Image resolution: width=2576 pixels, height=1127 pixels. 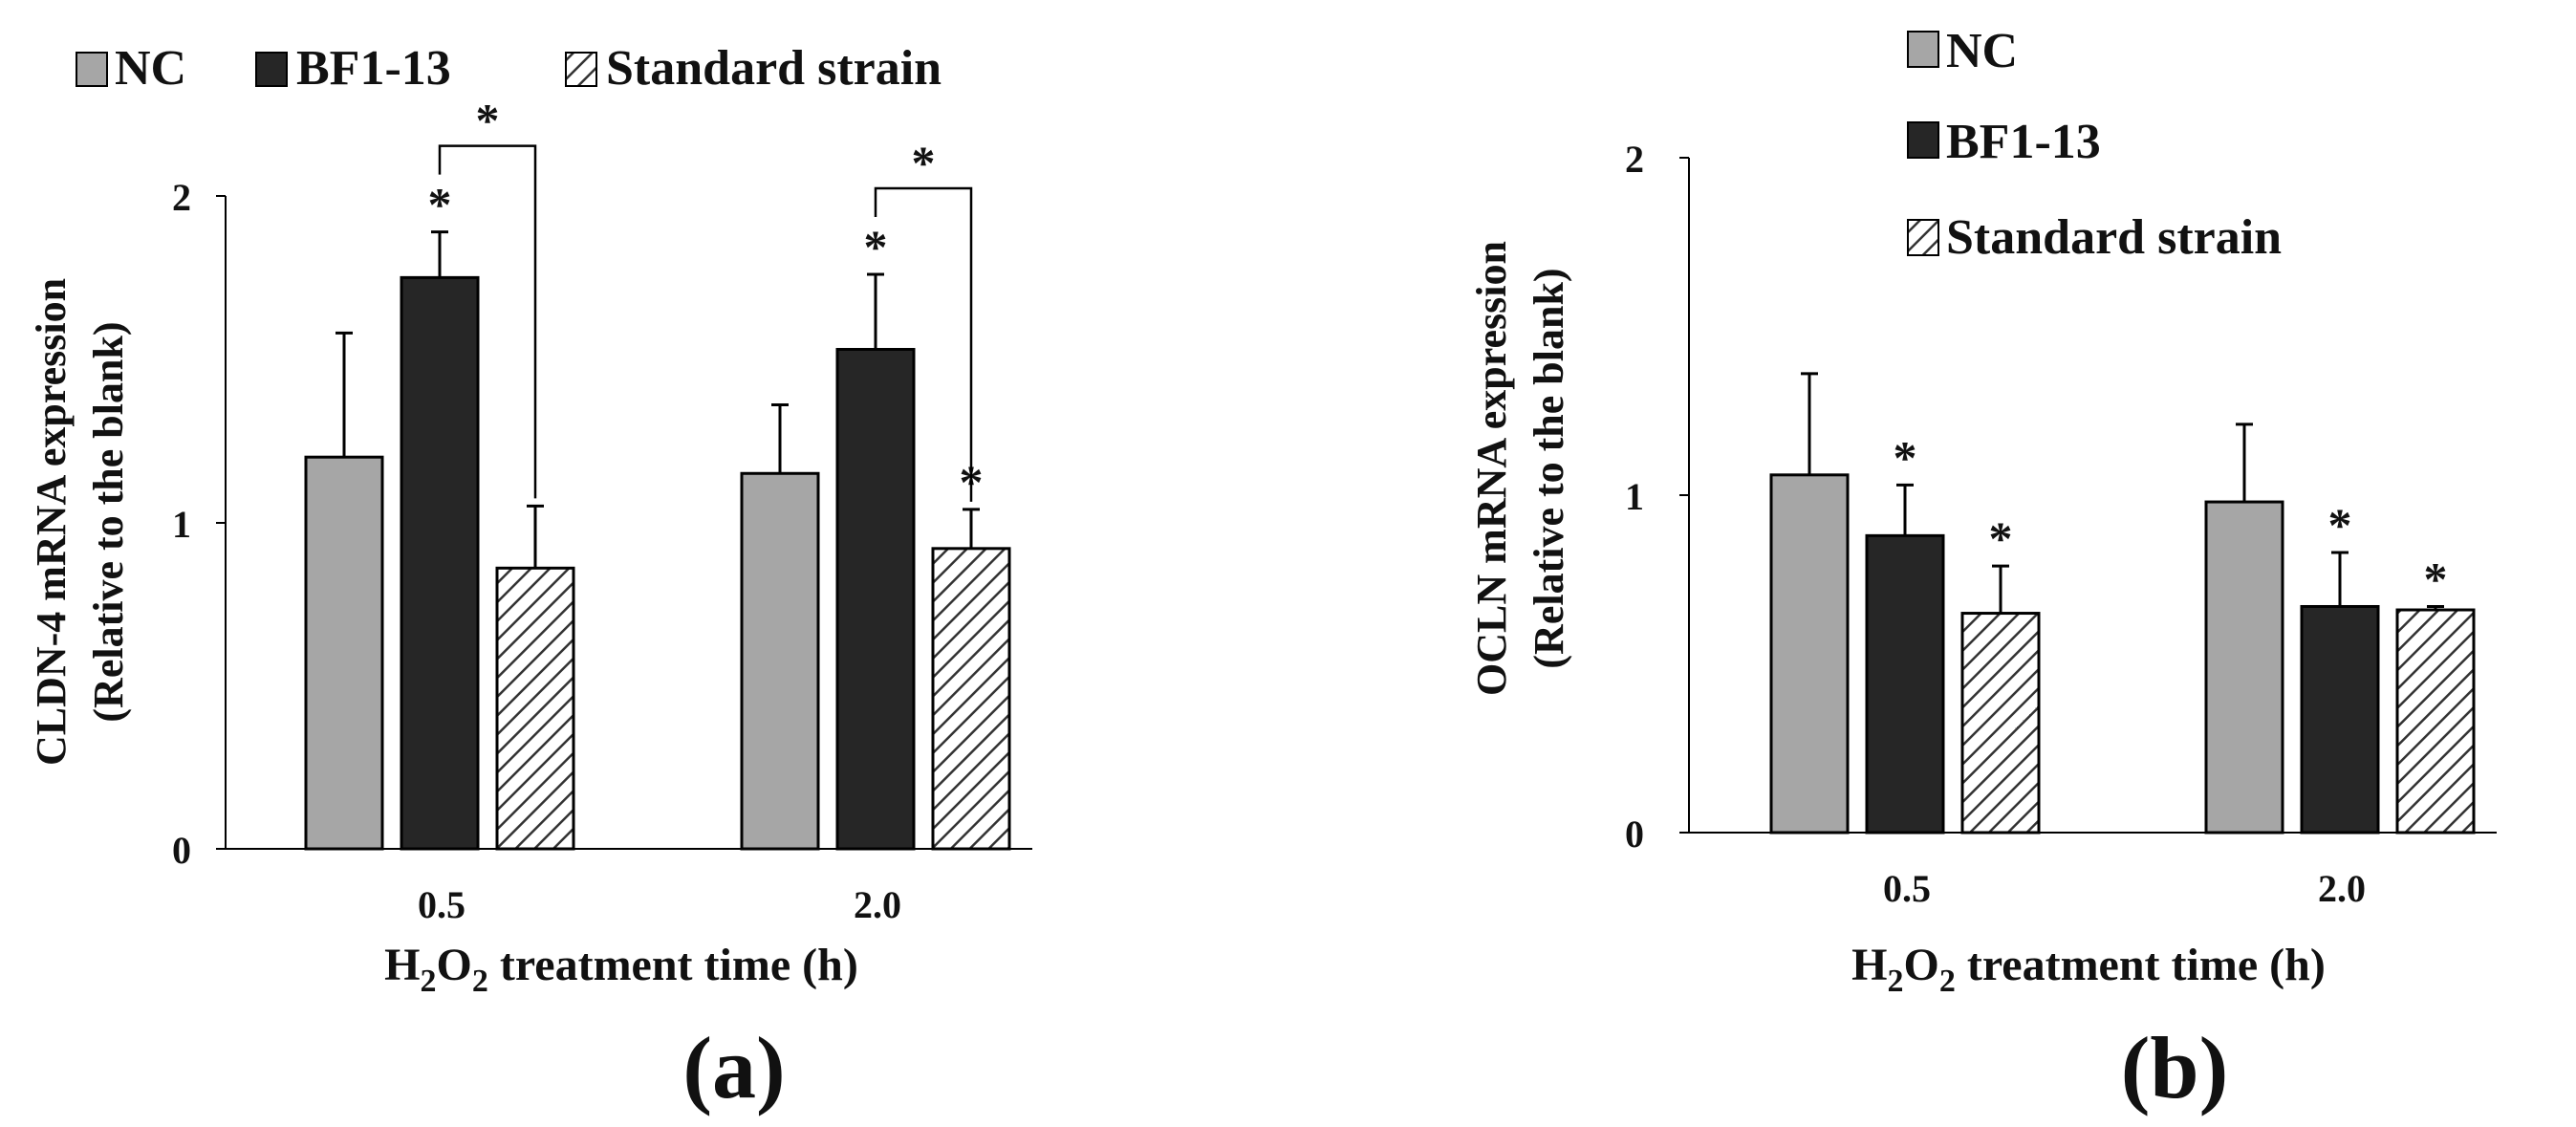 What do you see at coordinates (1906, 457) in the screenshot?
I see `sig-star-b-bf1-13-0: *` at bounding box center [1906, 457].